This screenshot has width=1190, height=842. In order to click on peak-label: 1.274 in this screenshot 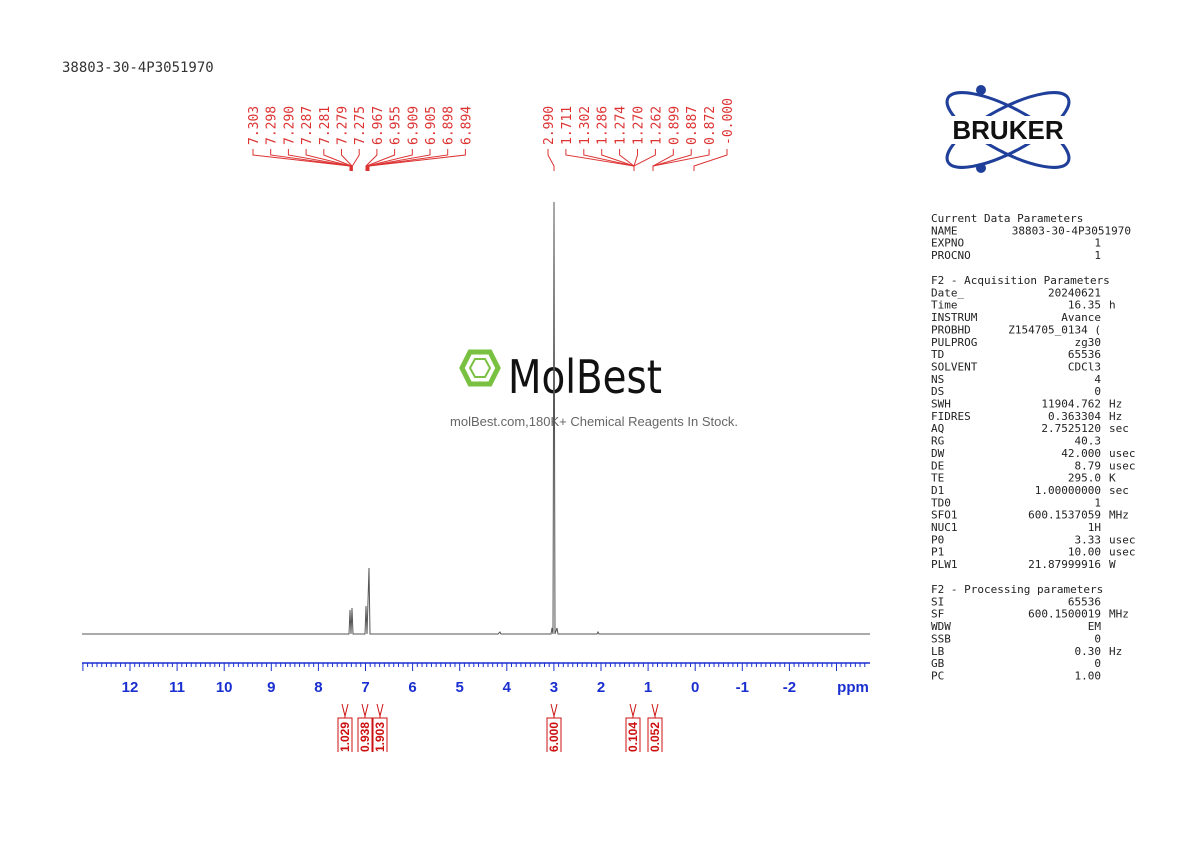, I will do `click(621, 125)`.